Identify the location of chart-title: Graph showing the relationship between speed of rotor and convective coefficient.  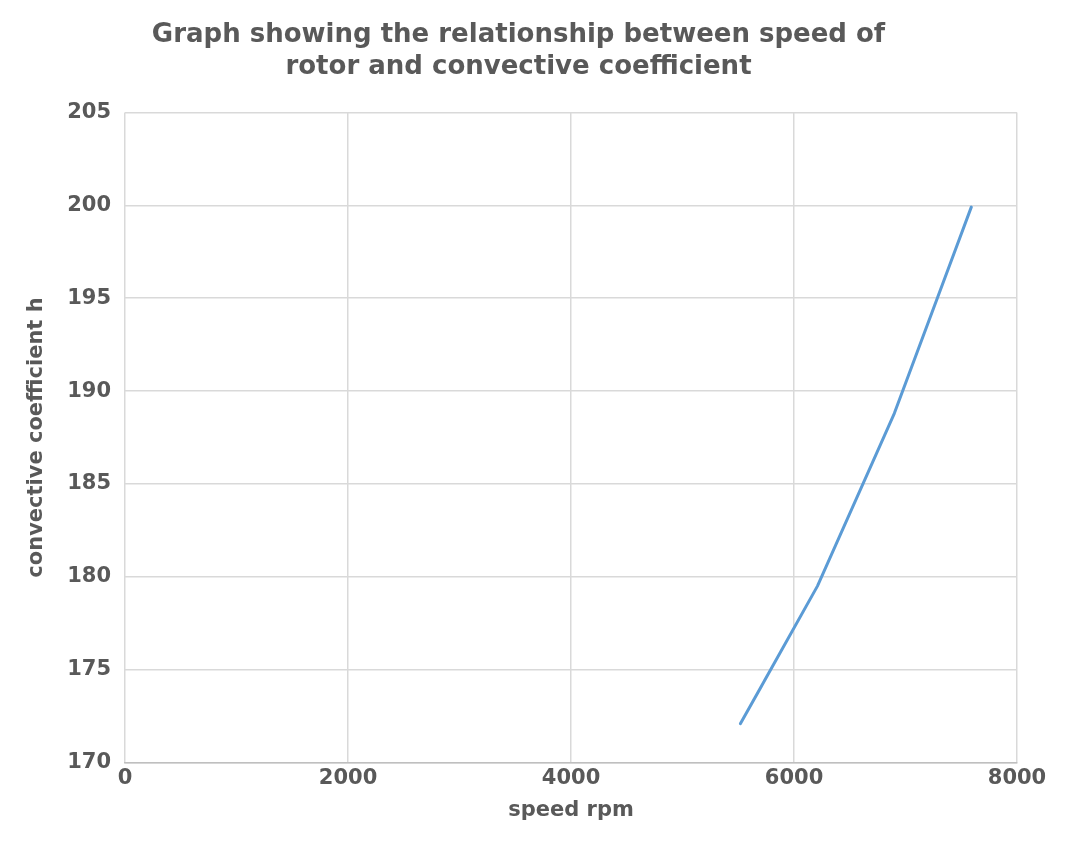
(518, 49).